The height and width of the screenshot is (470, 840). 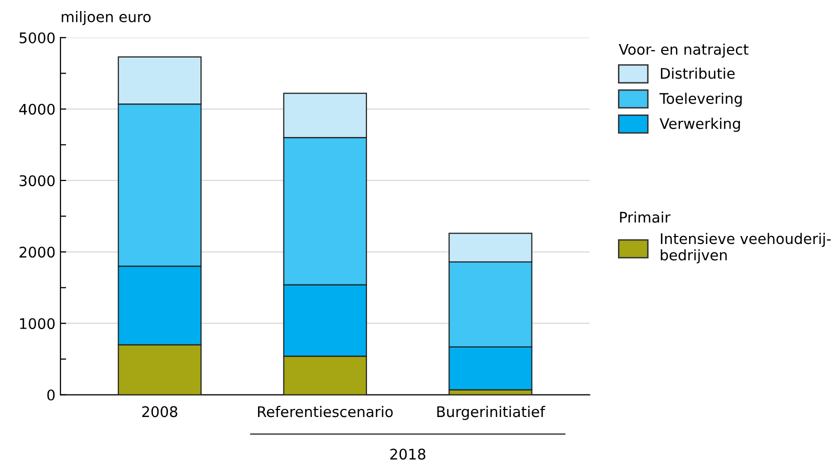 I want to click on y-tick-label: 2000, so click(x=37, y=252).